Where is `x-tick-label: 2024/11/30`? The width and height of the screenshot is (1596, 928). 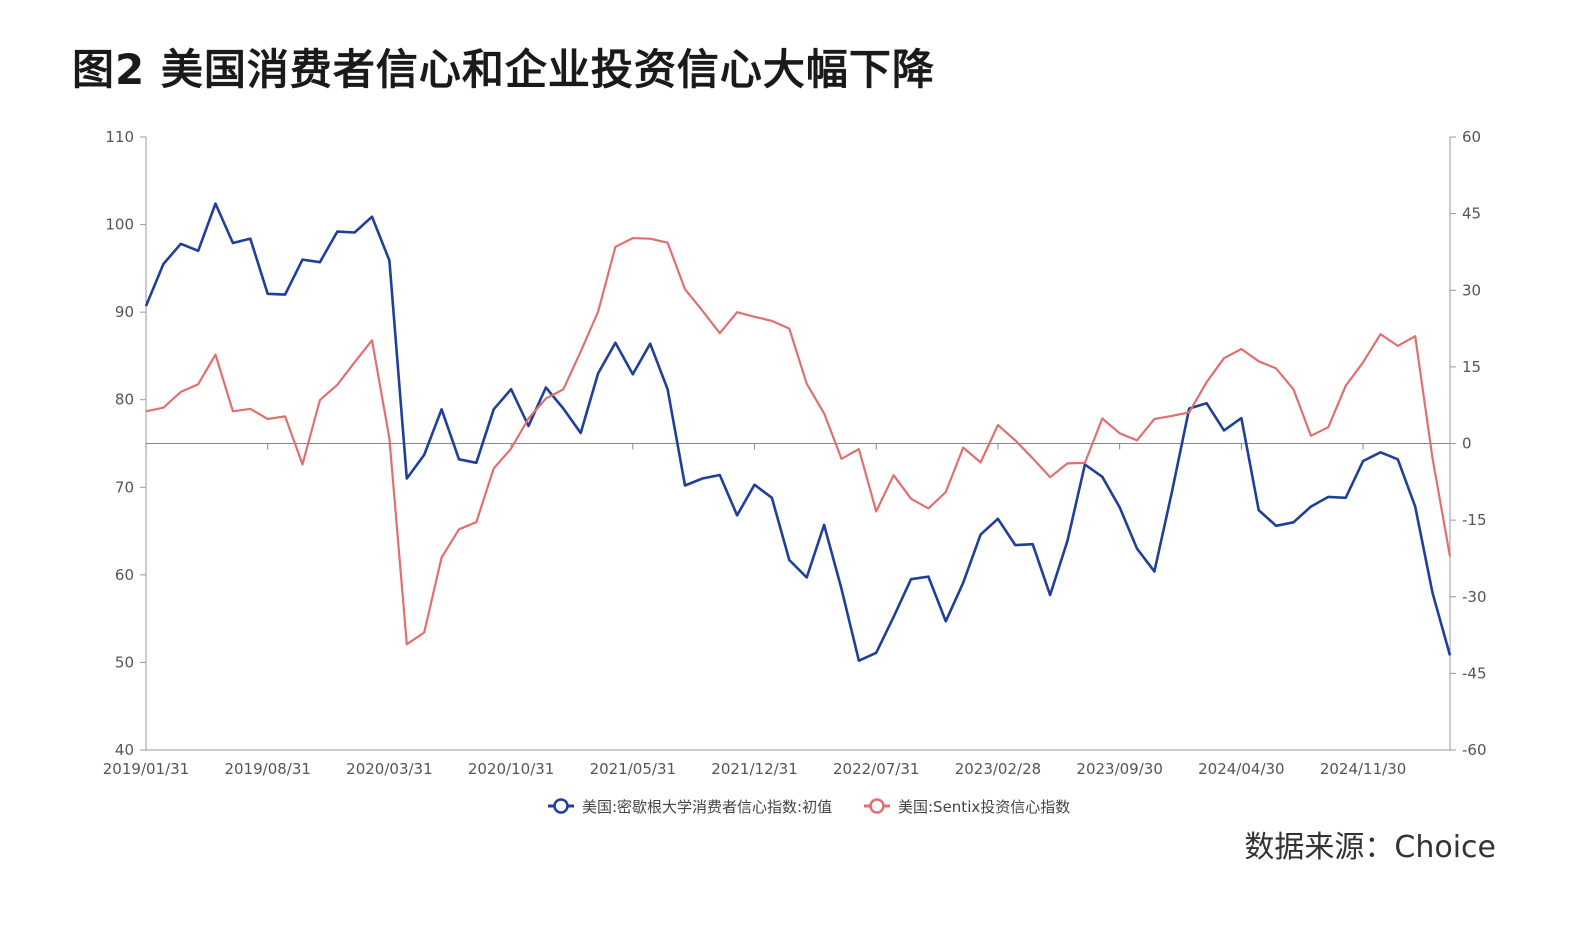
x-tick-label: 2024/11/30 is located at coordinates (1363, 769).